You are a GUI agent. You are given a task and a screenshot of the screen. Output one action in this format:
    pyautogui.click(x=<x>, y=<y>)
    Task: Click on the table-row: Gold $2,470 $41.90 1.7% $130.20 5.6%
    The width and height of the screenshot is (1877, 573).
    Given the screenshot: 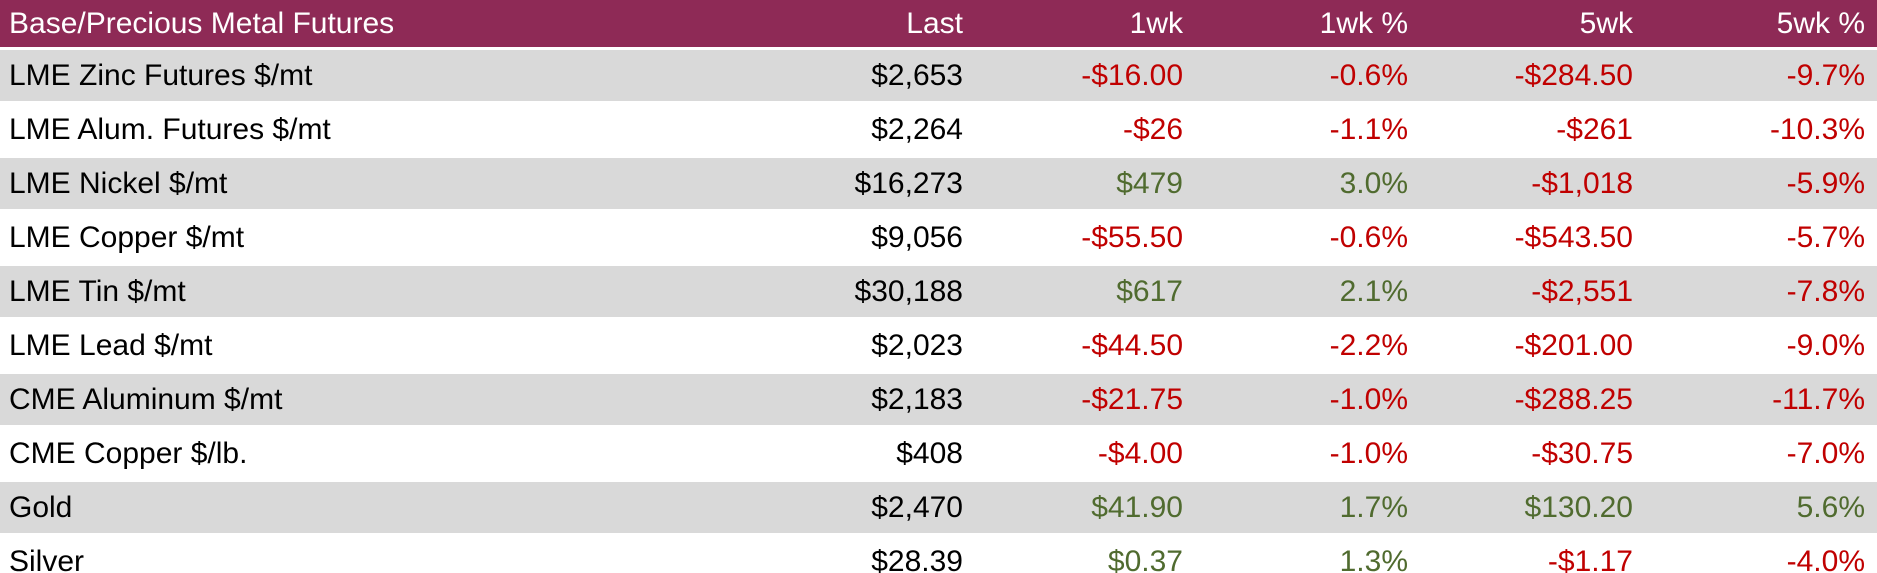 What is the action you would take?
    pyautogui.click(x=938, y=509)
    